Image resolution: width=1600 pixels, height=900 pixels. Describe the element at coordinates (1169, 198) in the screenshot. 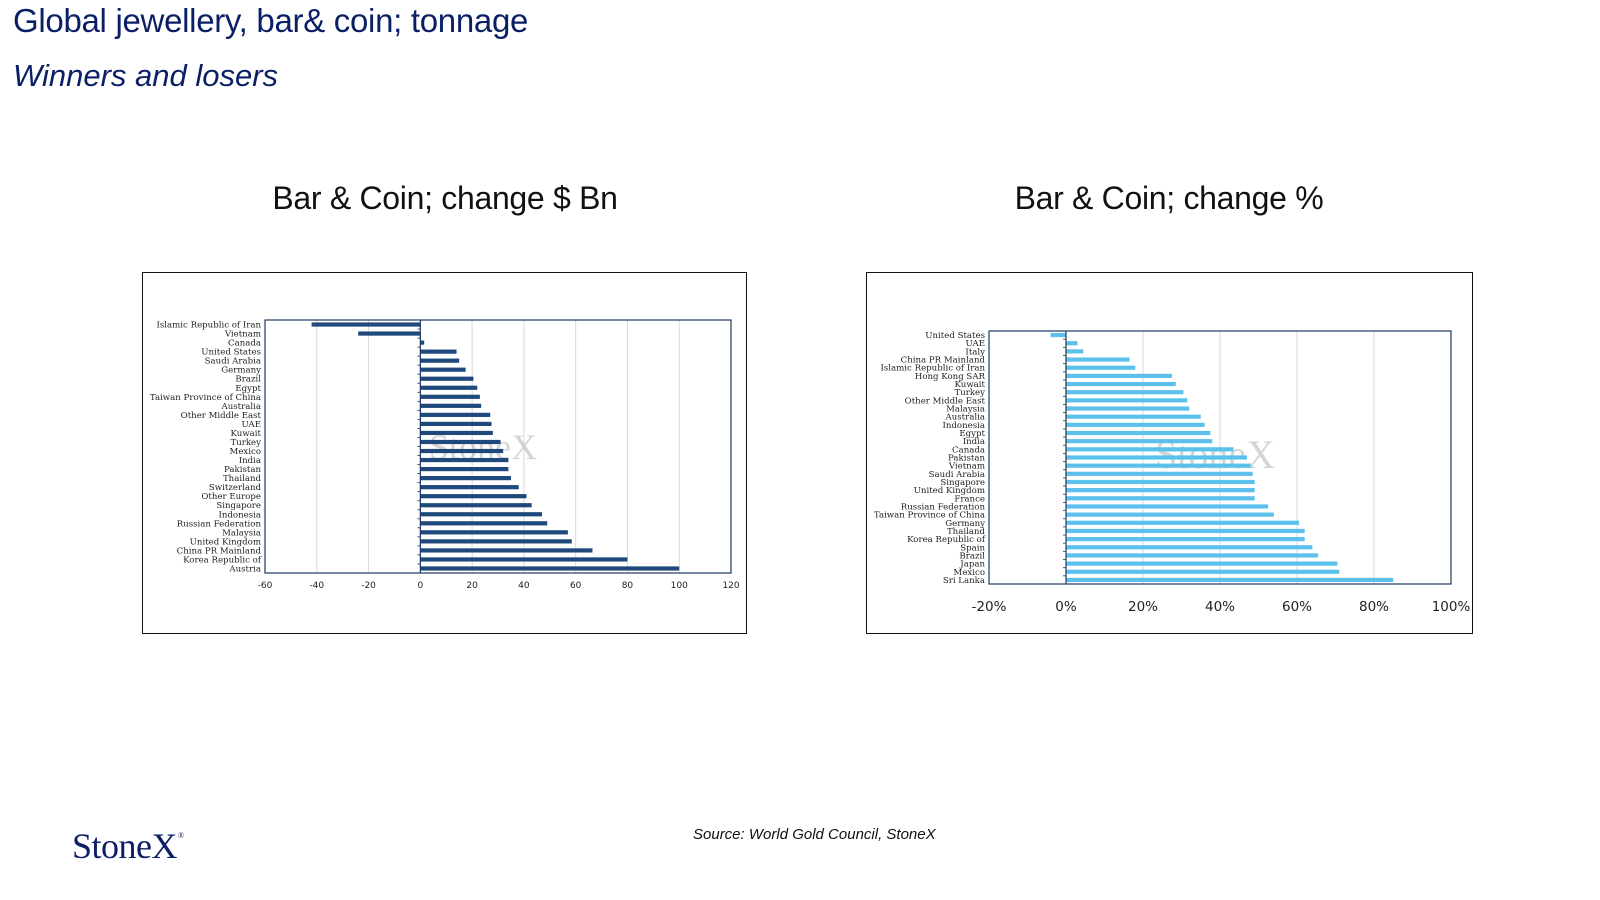

I see `chart-2-heading: Bar & Coin; change %` at that location.